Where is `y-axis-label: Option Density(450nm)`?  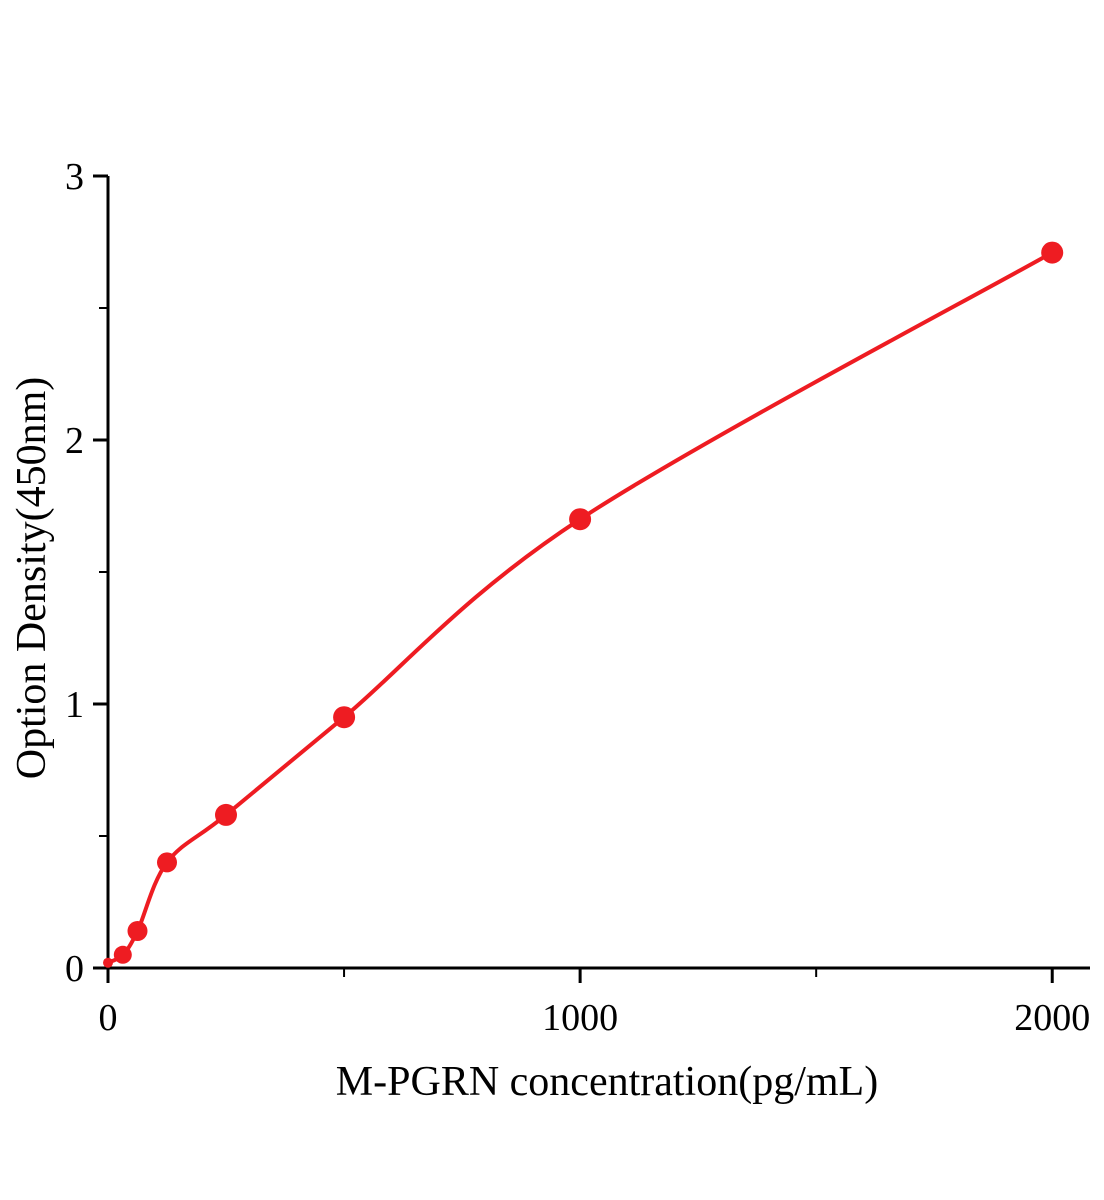
y-axis-label: Option Density(450nm) is located at coordinates (32, 578).